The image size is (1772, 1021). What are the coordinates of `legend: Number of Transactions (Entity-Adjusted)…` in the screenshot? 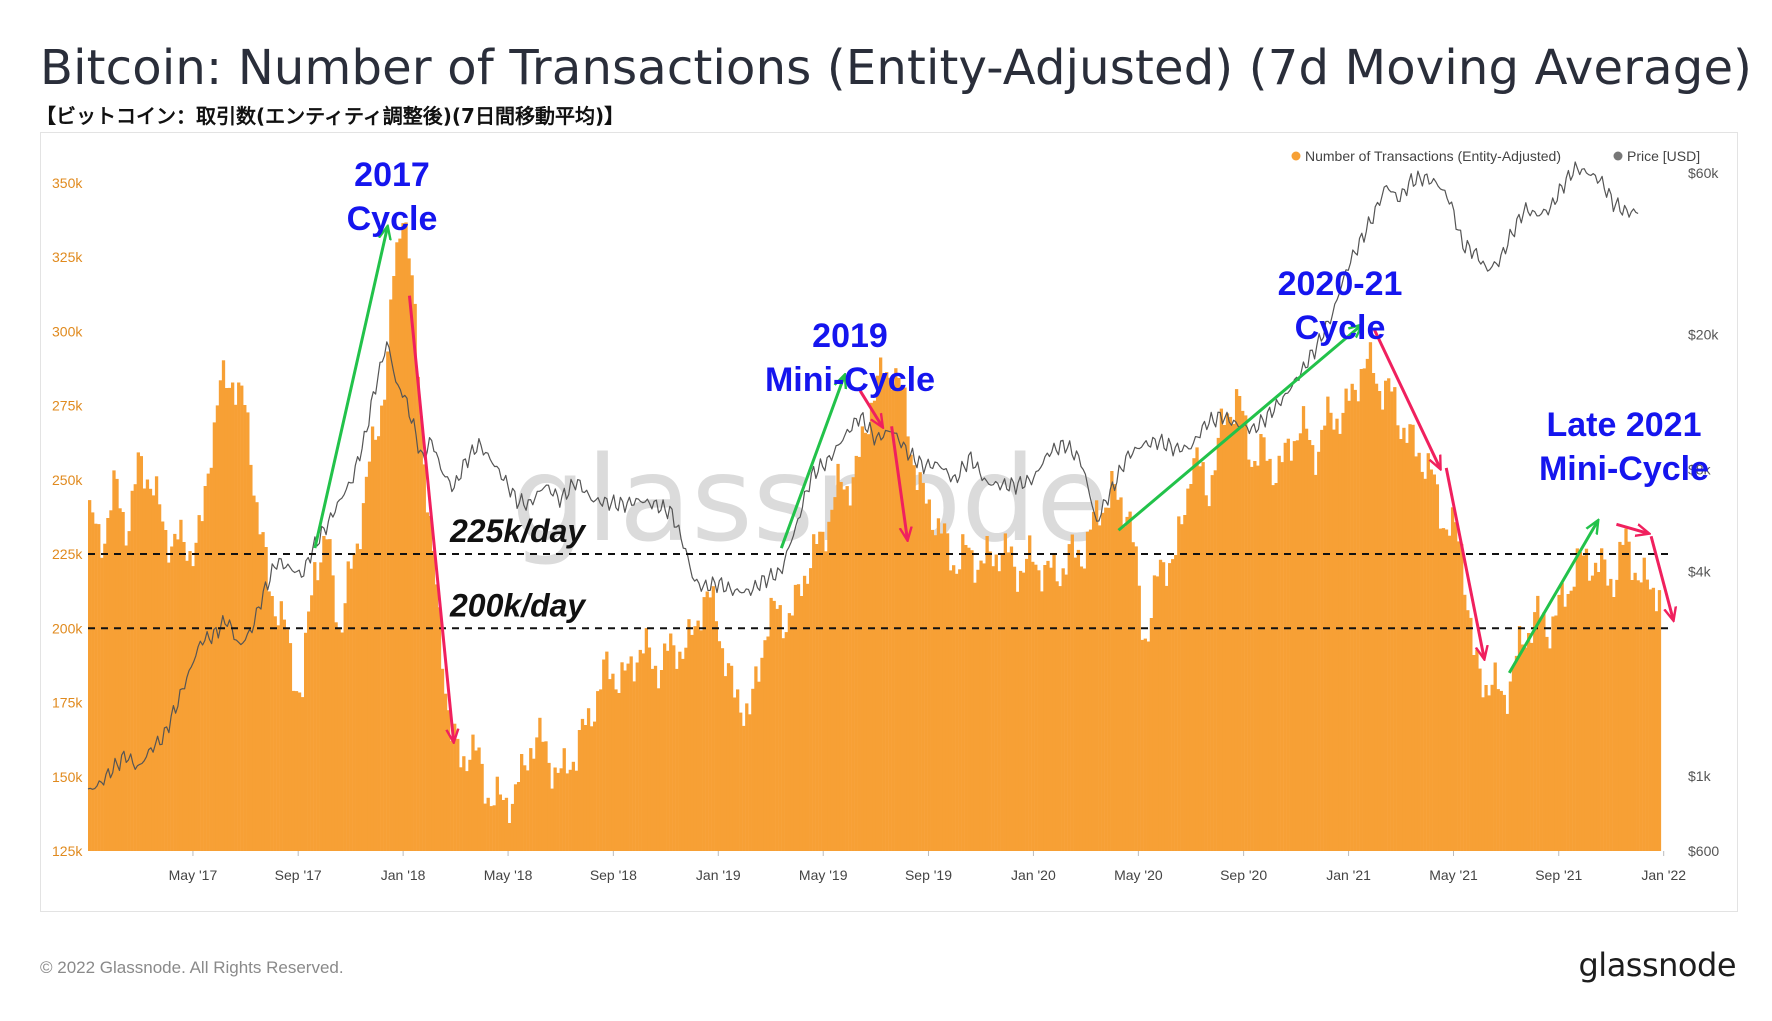 It's located at (1496, 156).